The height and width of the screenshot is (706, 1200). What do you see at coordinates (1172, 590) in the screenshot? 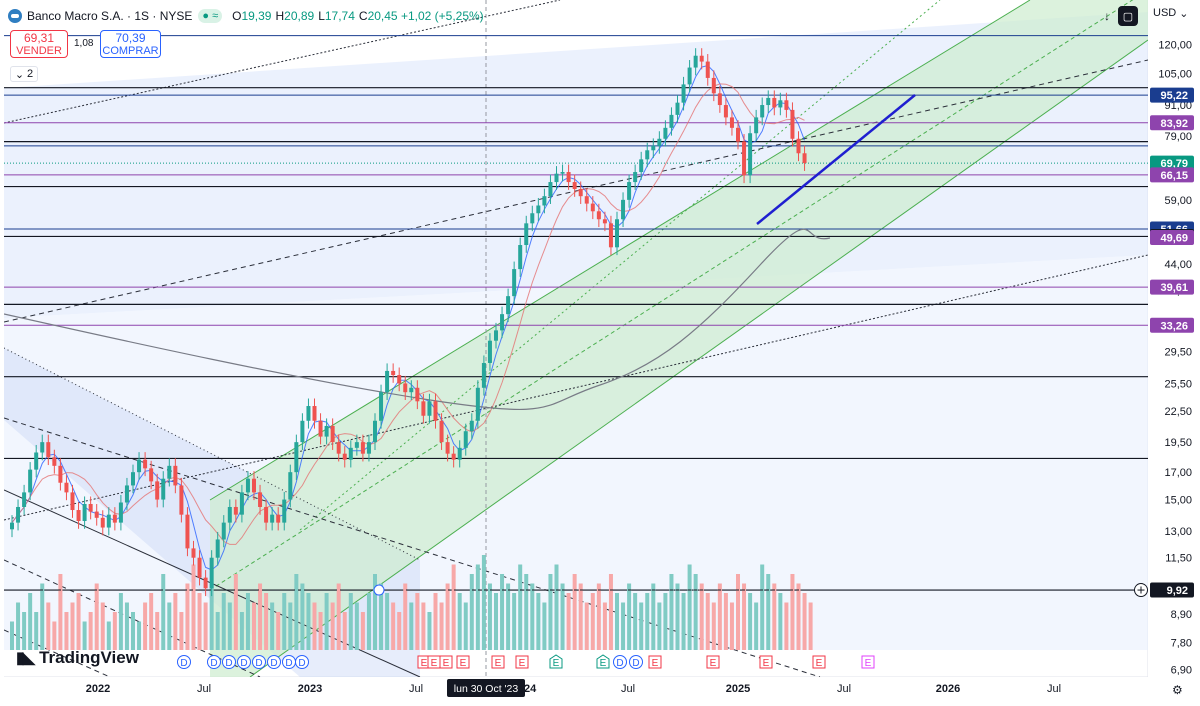
I see `price-label: 9,92` at bounding box center [1172, 590].